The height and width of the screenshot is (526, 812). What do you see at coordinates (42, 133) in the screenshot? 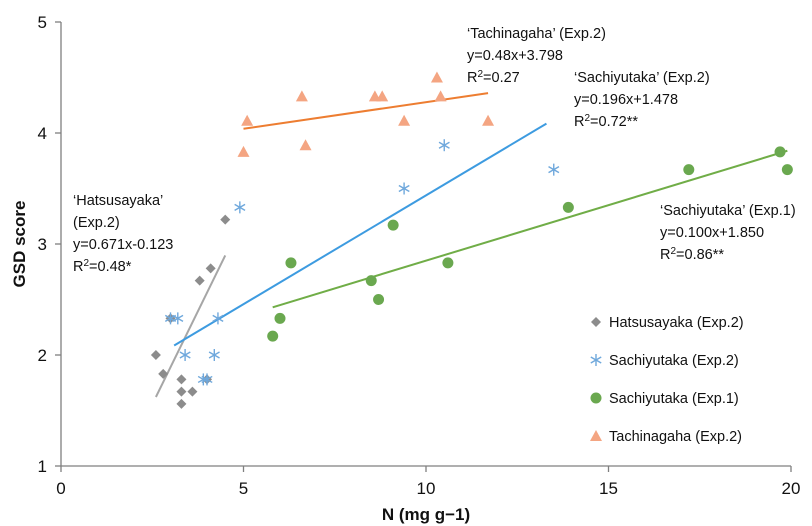
I see `y-tick-label: 4` at bounding box center [42, 133].